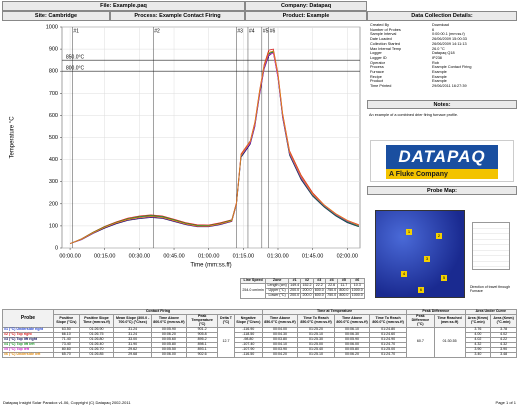  What do you see at coordinates (331, 295) in the screenshot?
I see `zone-cell: 750.0` at bounding box center [331, 295].